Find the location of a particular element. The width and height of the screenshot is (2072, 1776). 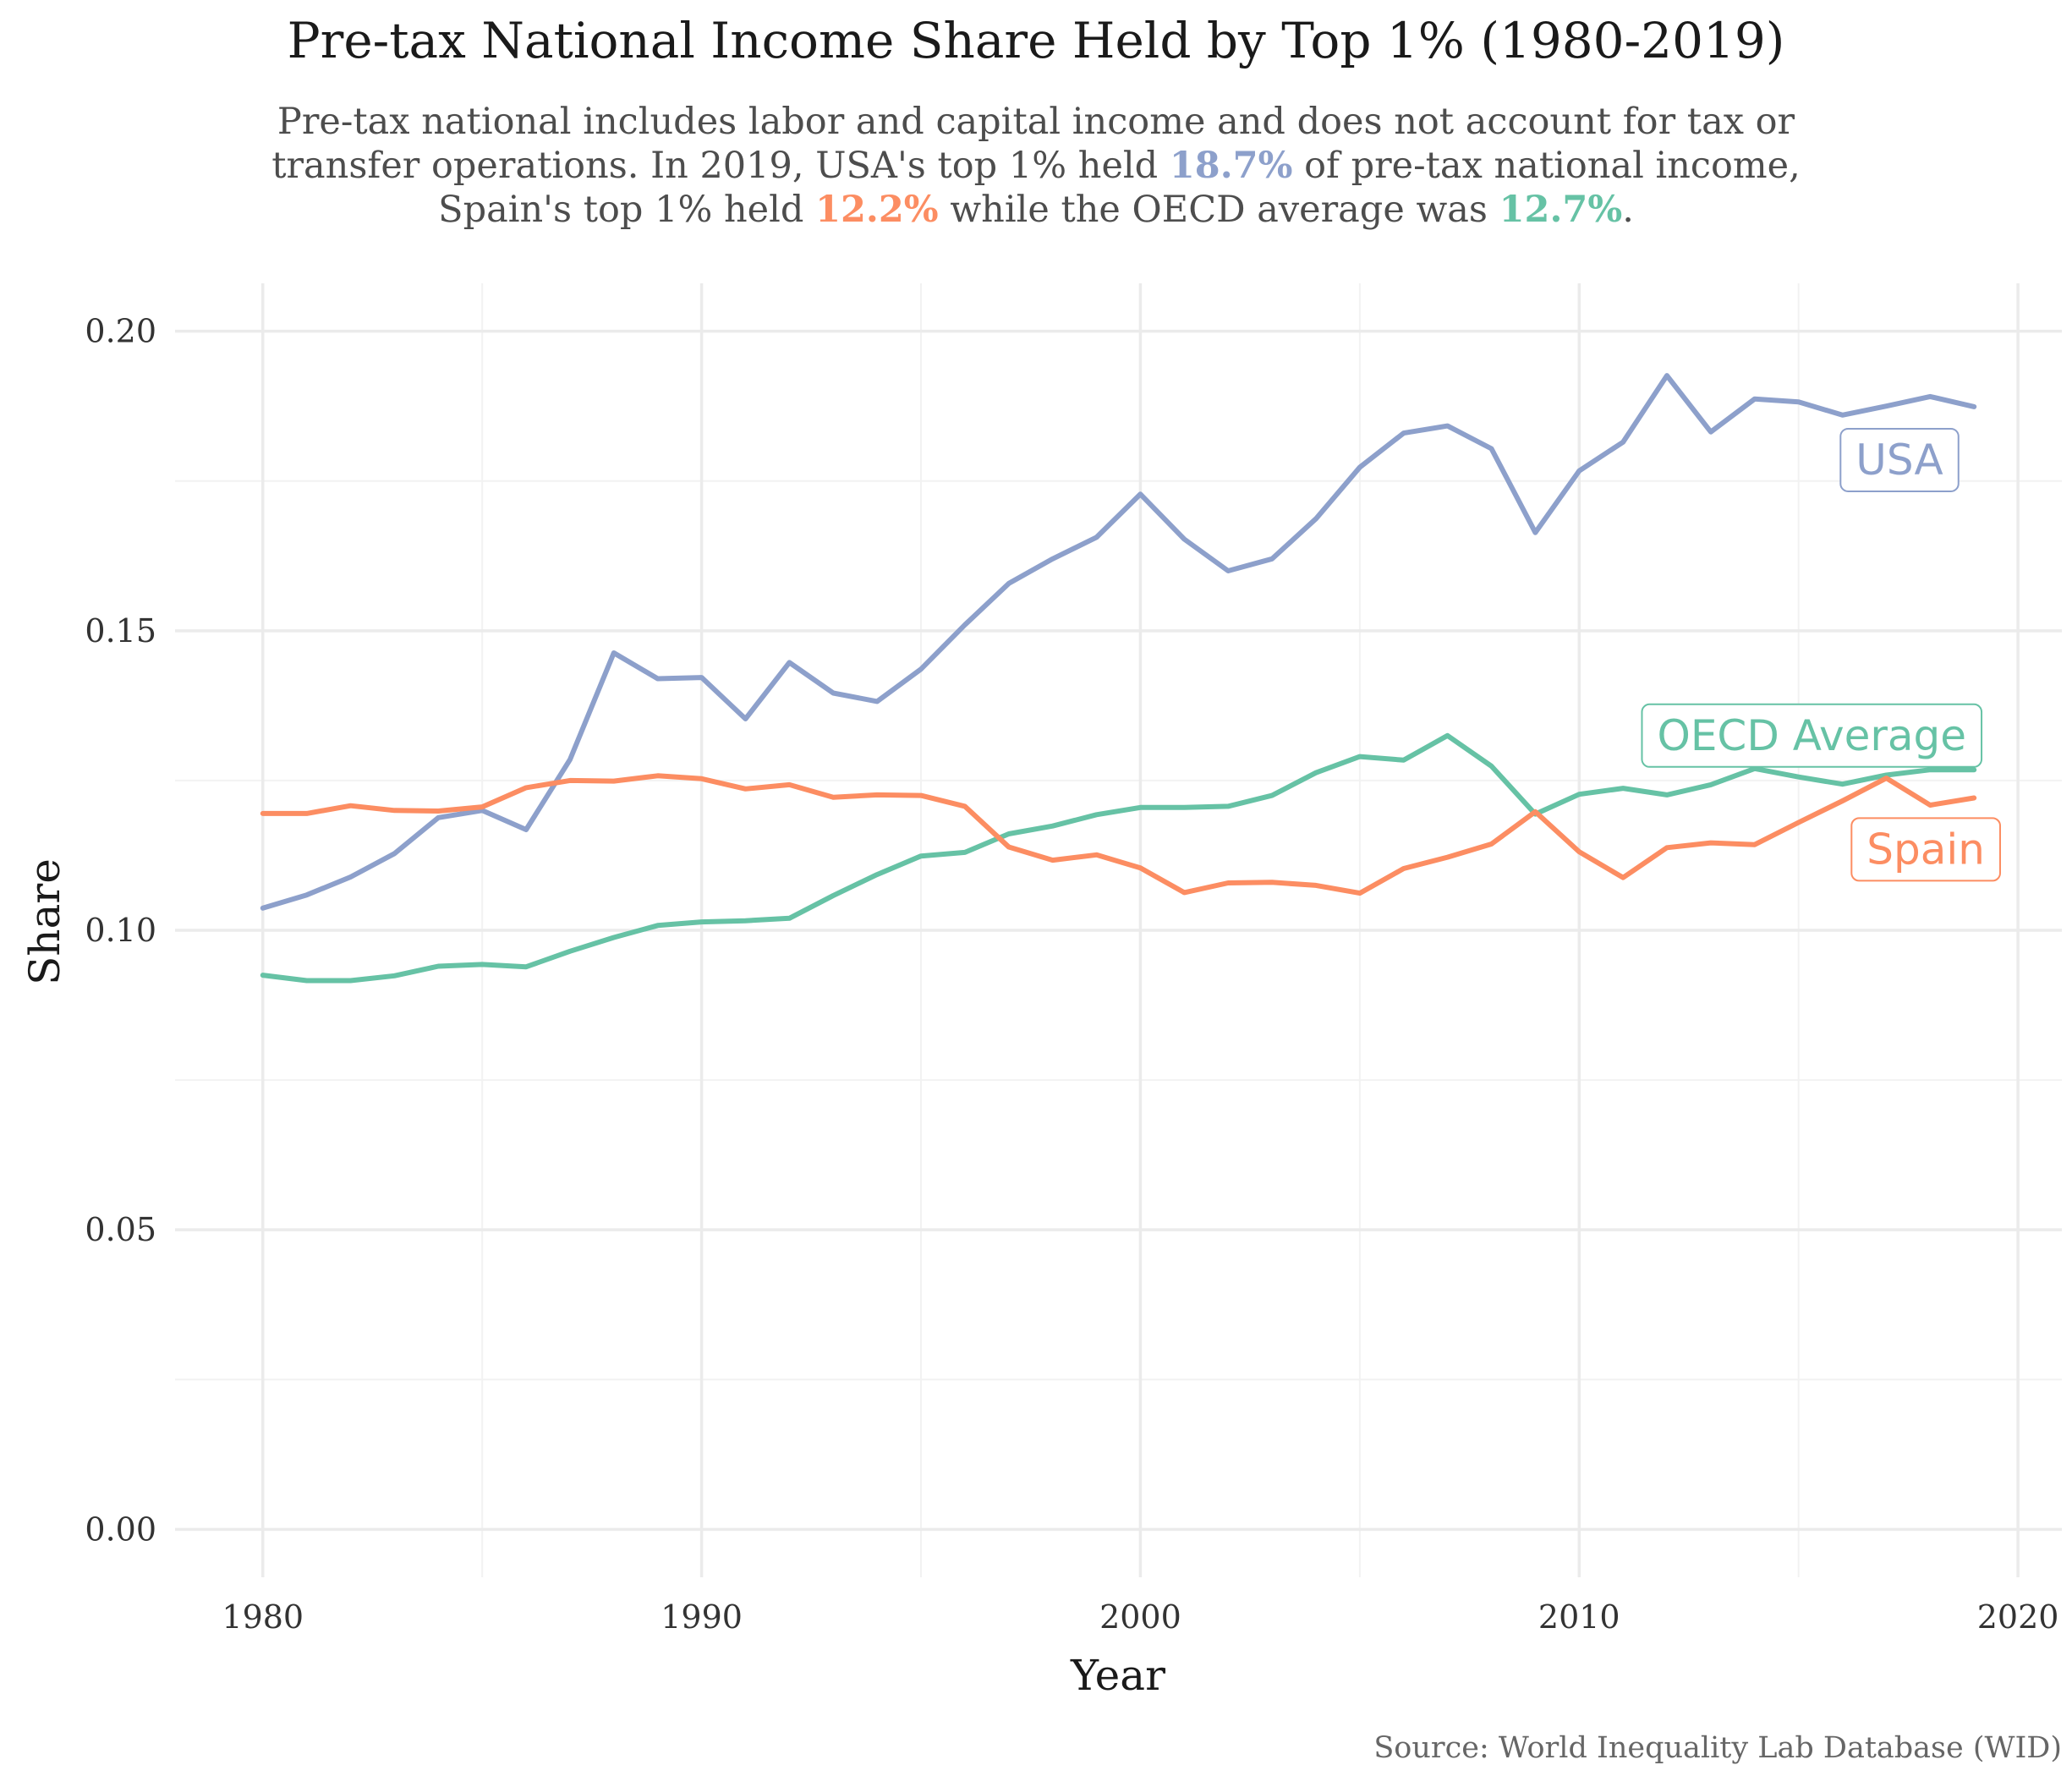

spain-series-line is located at coordinates (1118, 835).